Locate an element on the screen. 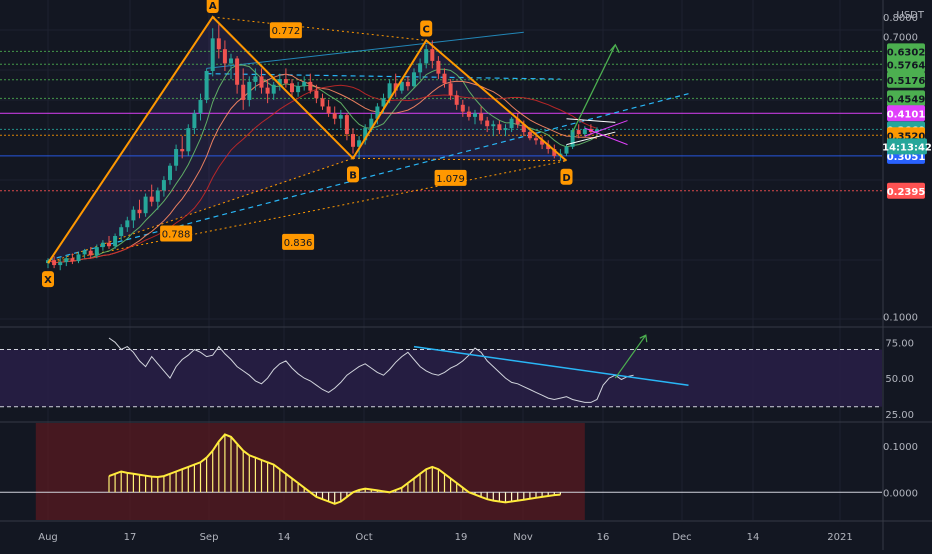  currency-label: USDT is located at coordinates (911, 15).